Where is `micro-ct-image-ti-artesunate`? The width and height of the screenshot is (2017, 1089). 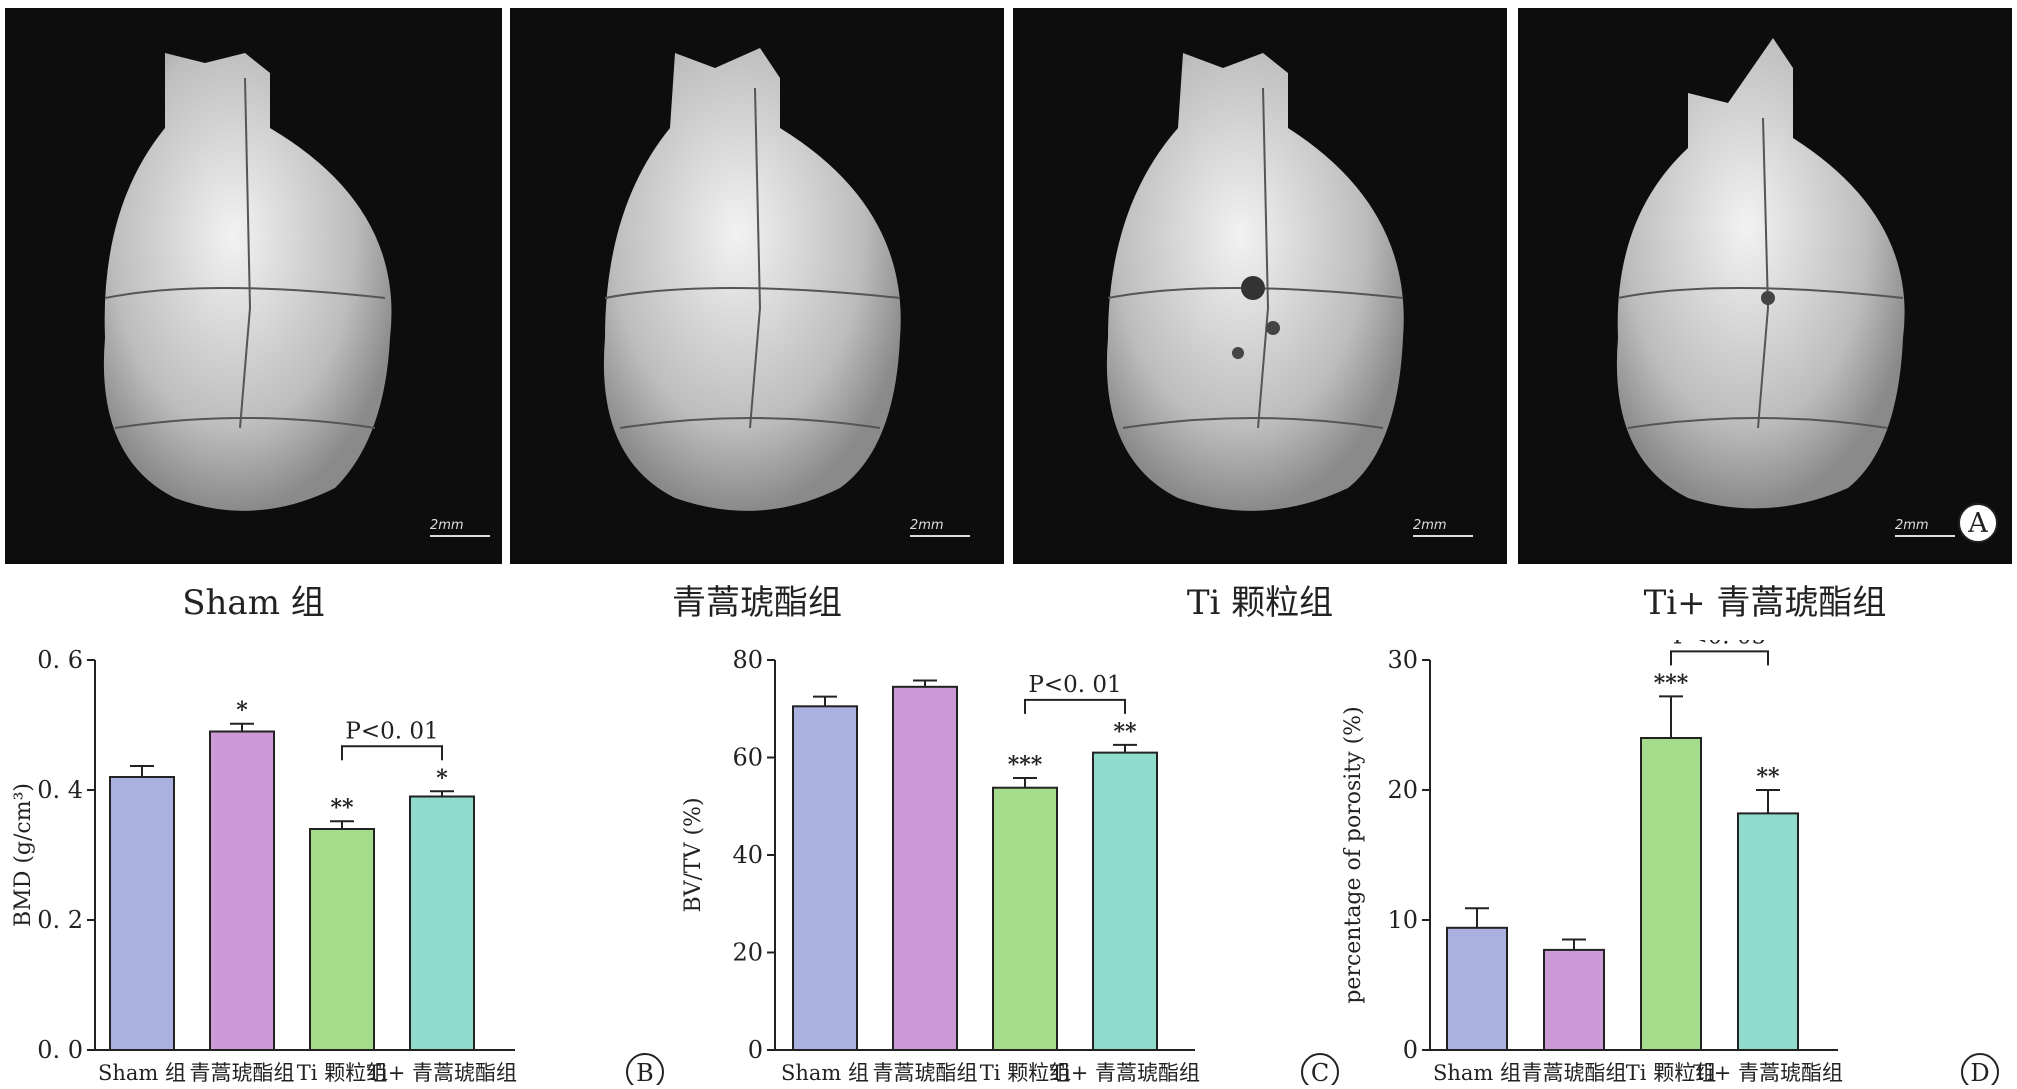 micro-ct-image-ti-artesunate is located at coordinates (1765, 286).